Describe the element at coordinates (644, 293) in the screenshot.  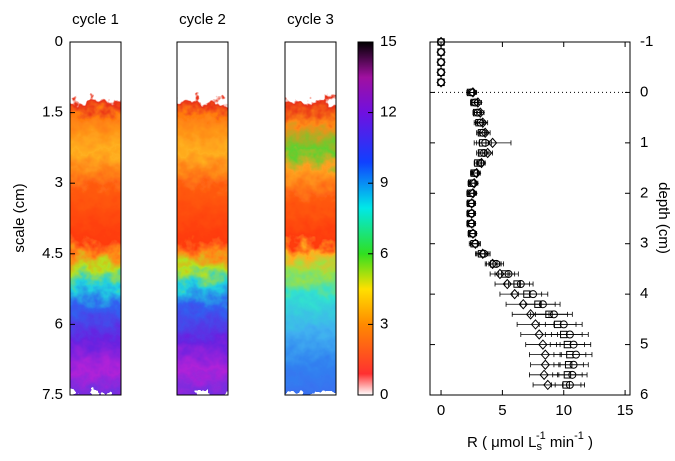
I see `y-tick-label: 4` at that location.